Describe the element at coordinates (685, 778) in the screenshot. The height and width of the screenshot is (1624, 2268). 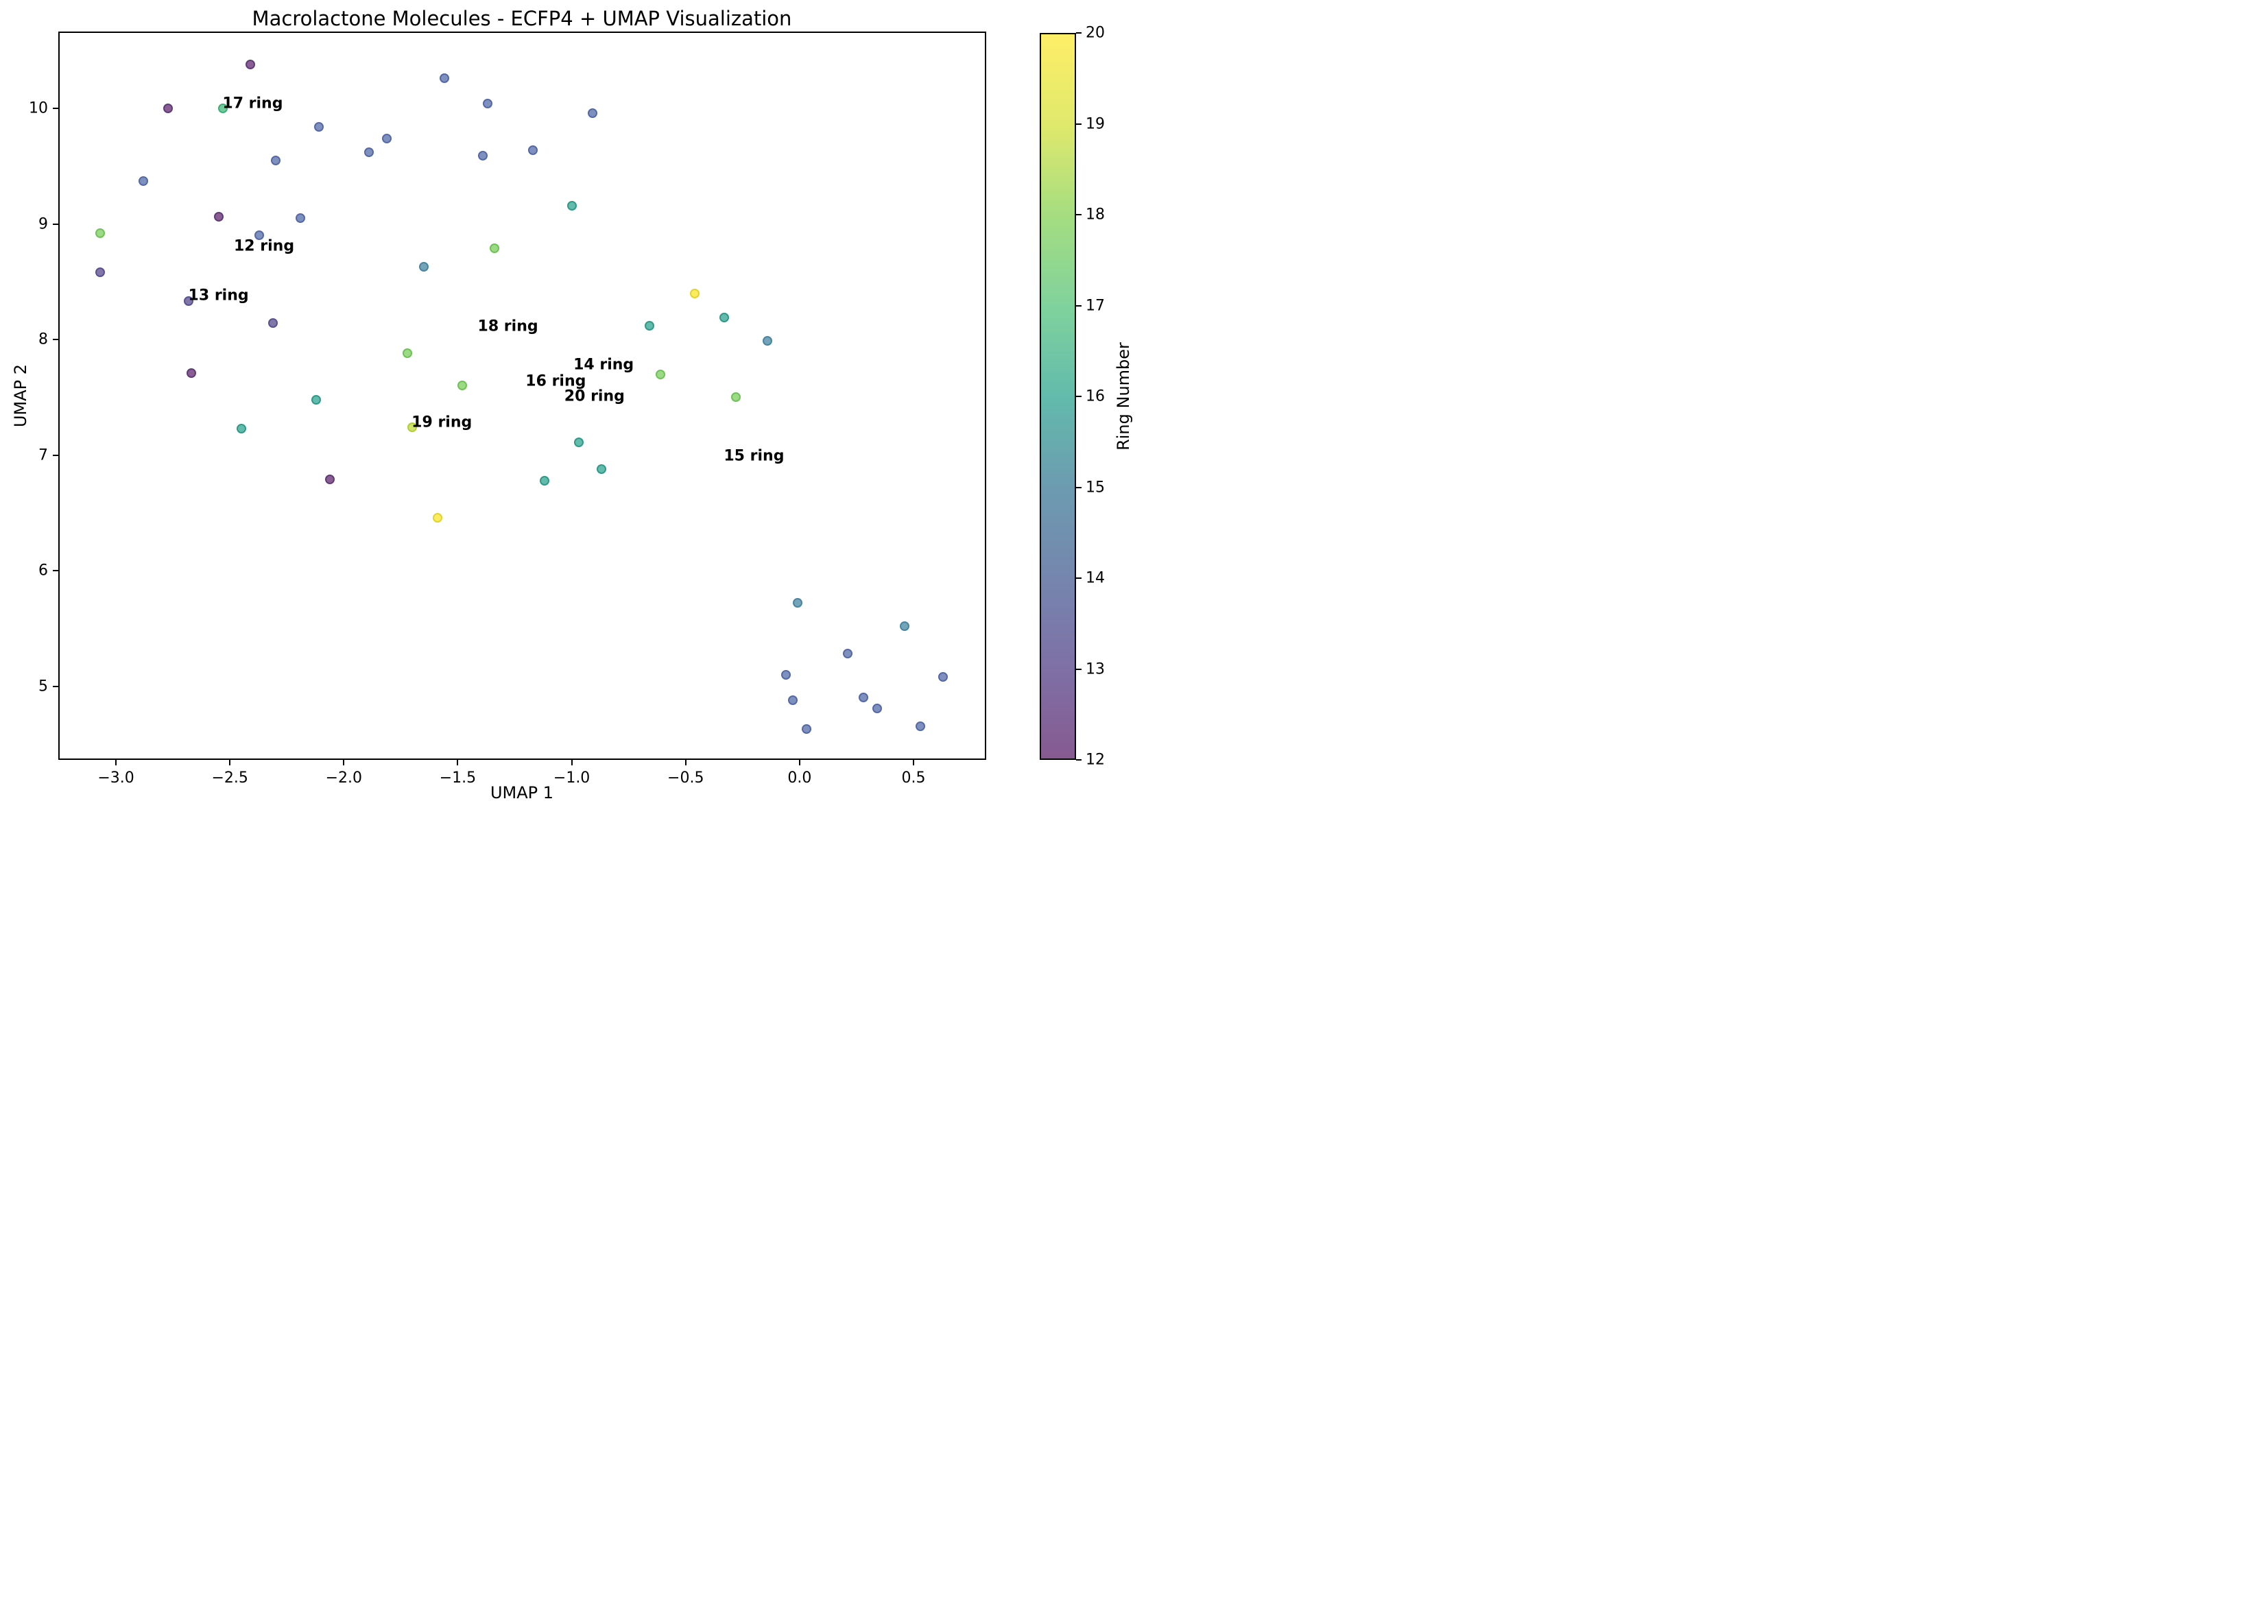
I see `x-tick-label: −0.5` at that location.